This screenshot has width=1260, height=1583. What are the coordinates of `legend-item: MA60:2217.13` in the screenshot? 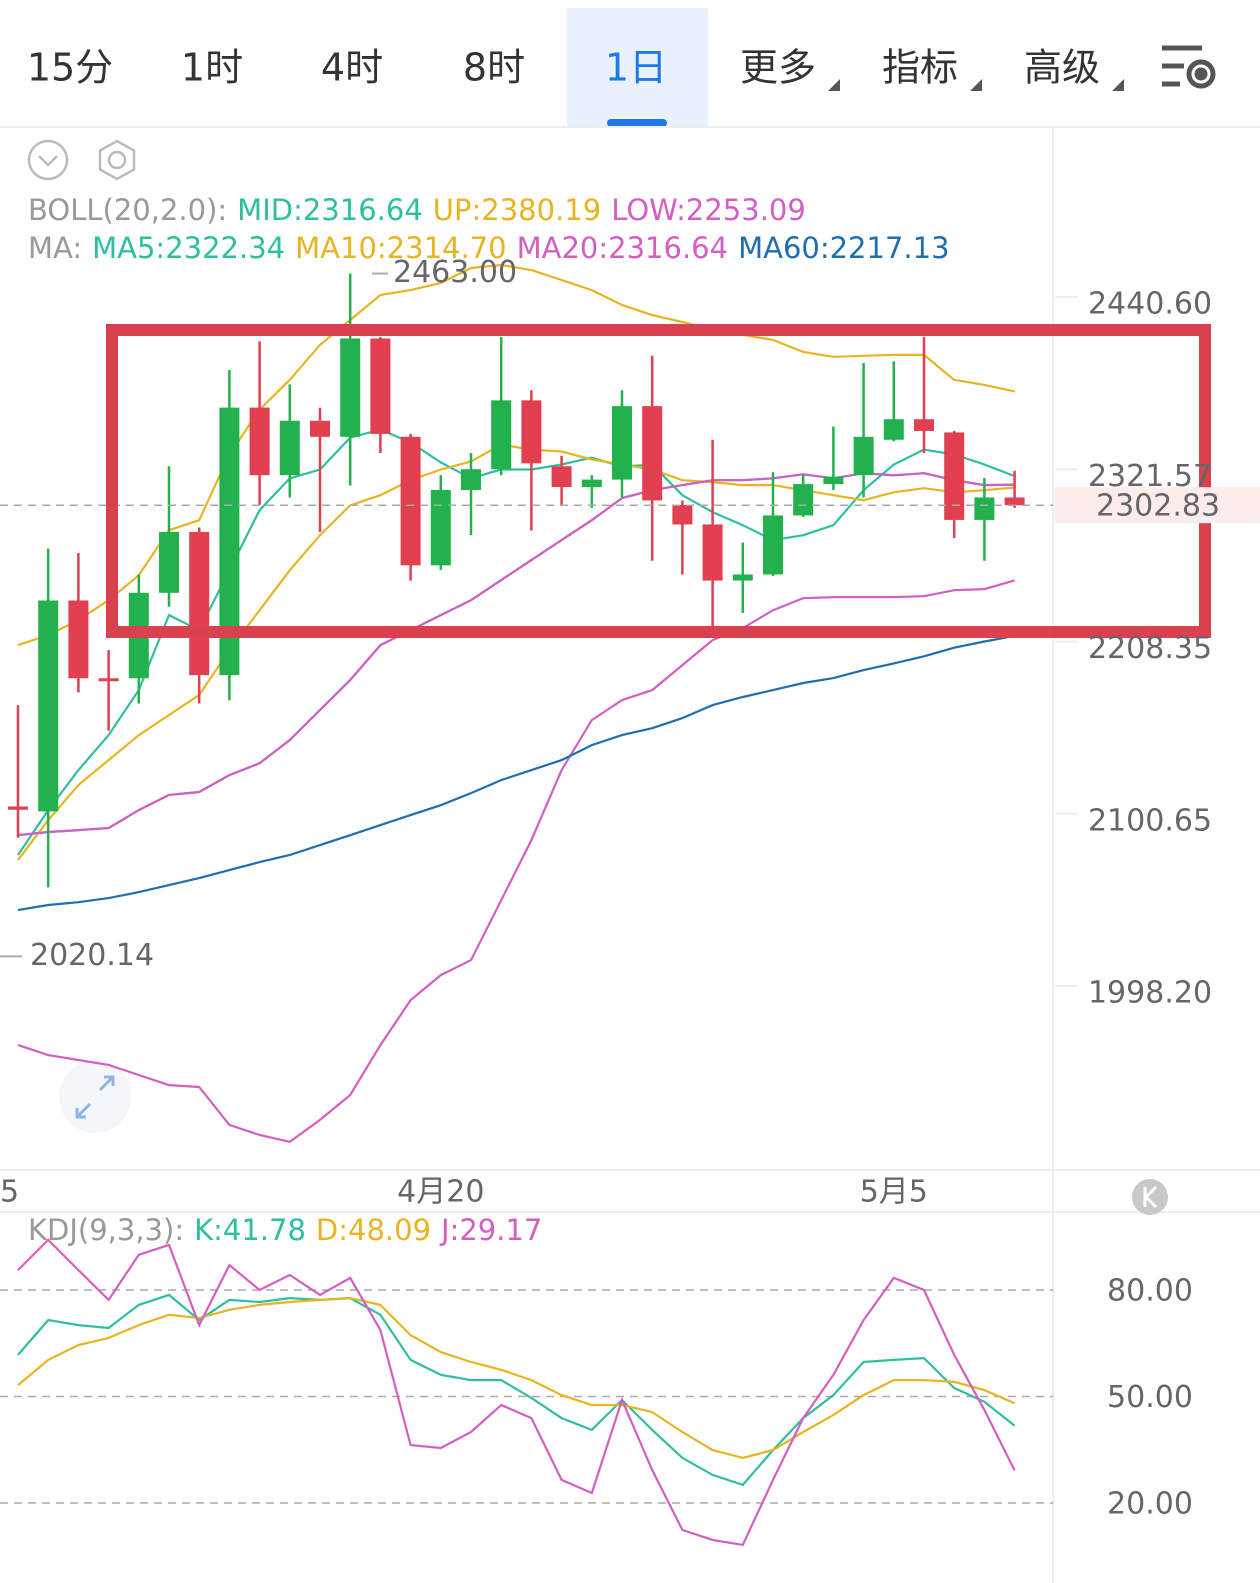 It's located at (843, 248).